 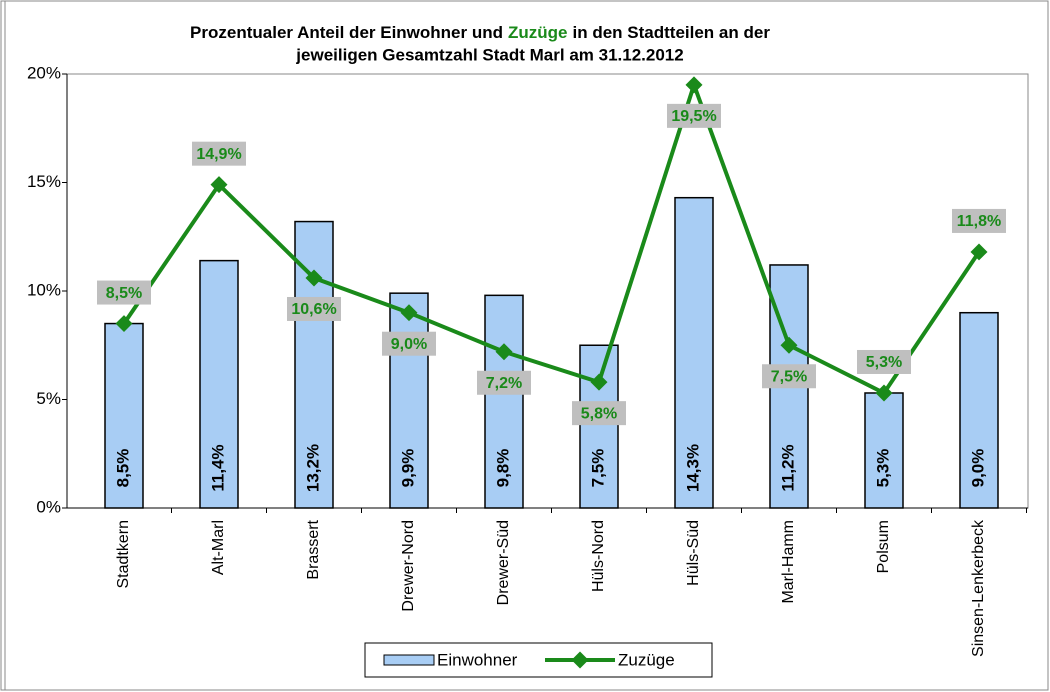 I want to click on x-tick-label: Sinsen-Lenkerbeck, so click(x=978, y=588).